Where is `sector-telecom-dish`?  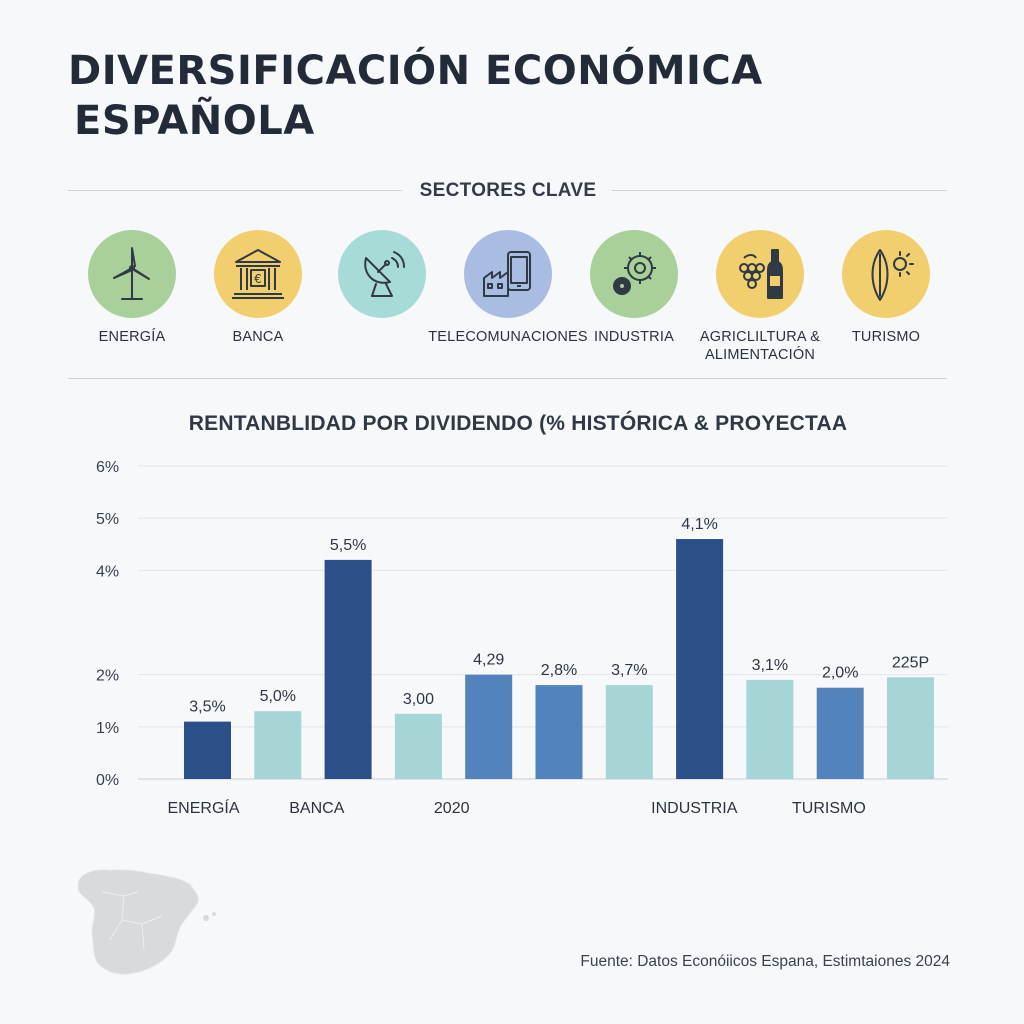
sector-telecom-dish is located at coordinates (382, 279).